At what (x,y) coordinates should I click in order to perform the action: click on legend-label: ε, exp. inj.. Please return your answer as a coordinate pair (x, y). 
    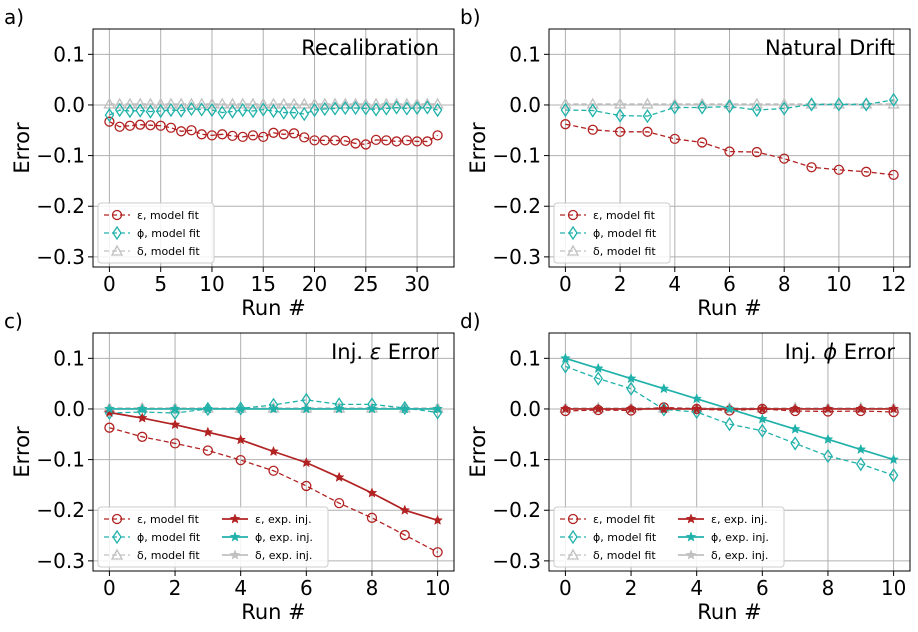
    Looking at the image, I should click on (283, 519).